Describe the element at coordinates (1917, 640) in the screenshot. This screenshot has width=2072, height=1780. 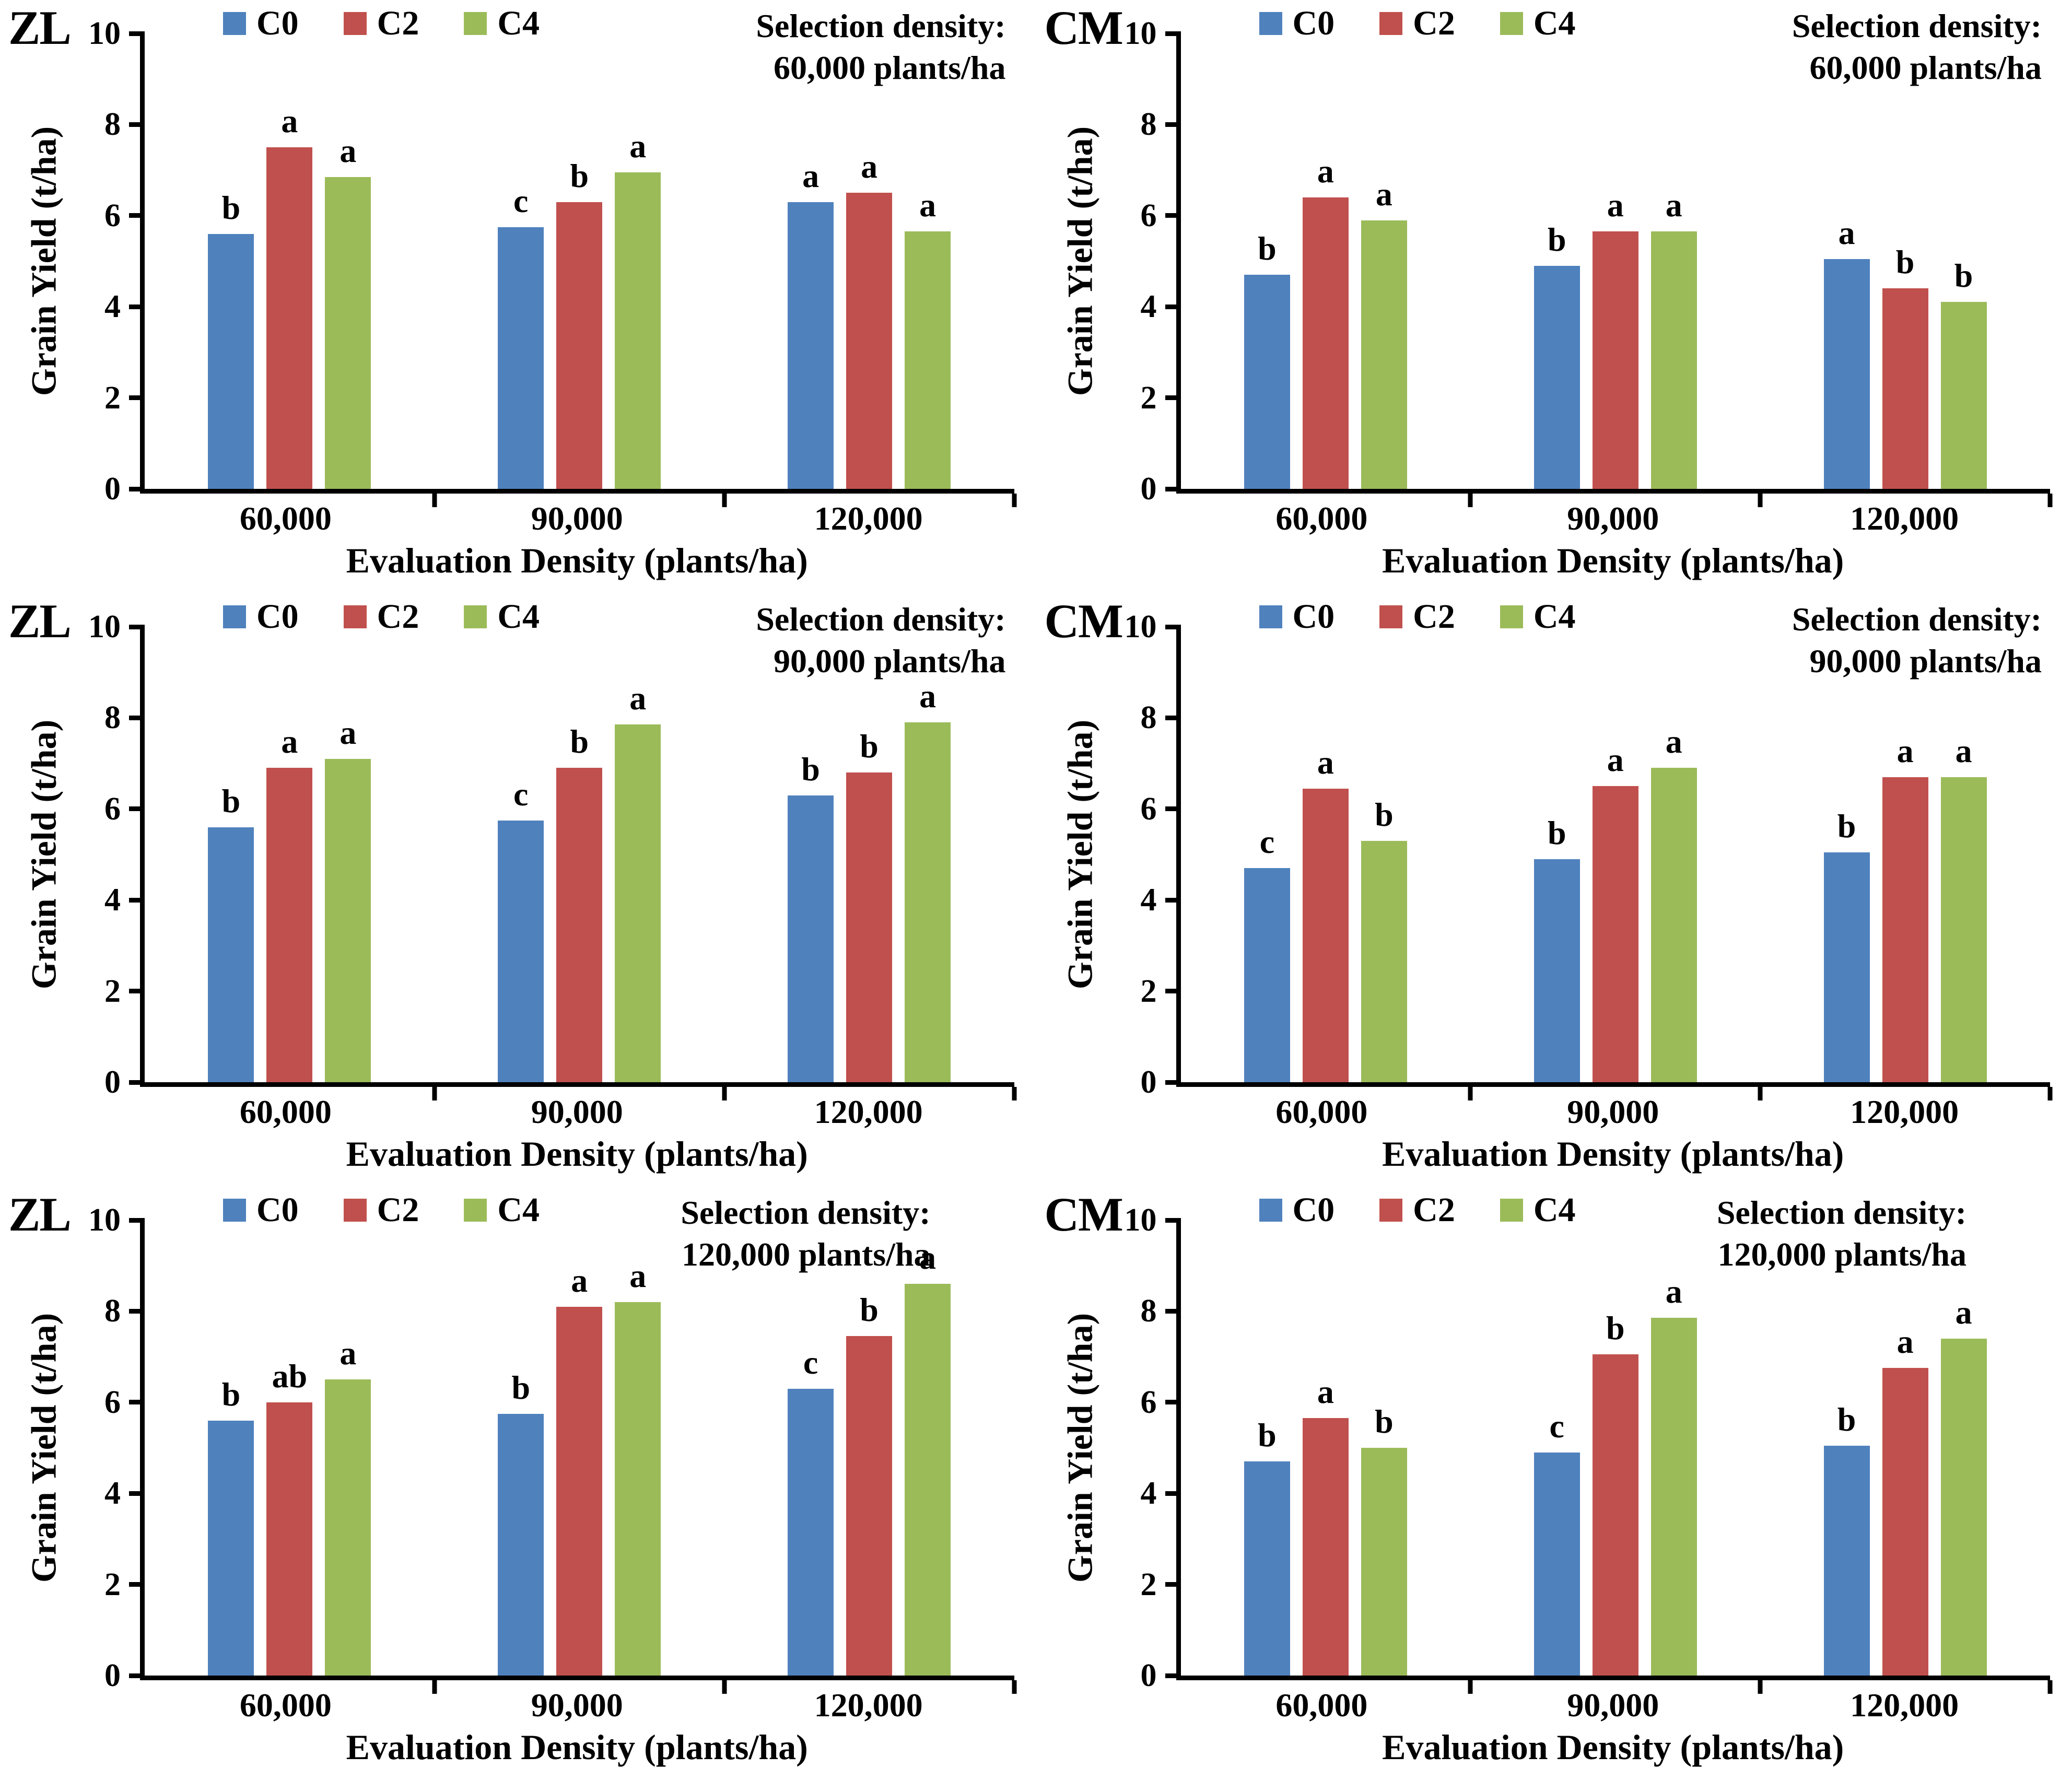
I see `selection-density-annotation: Selection density: 90,000 plants/ha` at that location.